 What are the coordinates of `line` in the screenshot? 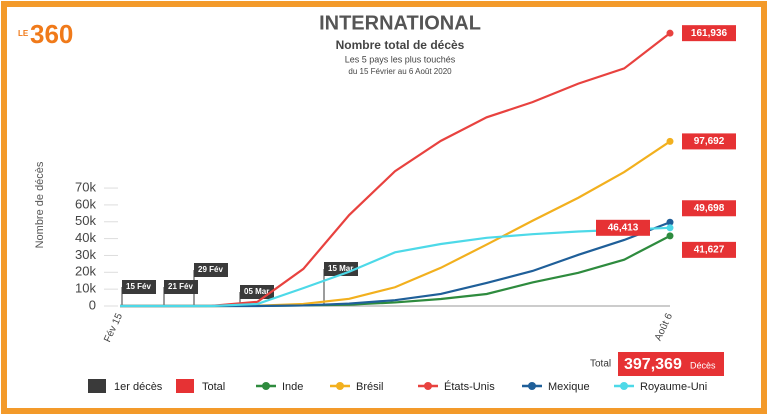 It's located at (395, 267).